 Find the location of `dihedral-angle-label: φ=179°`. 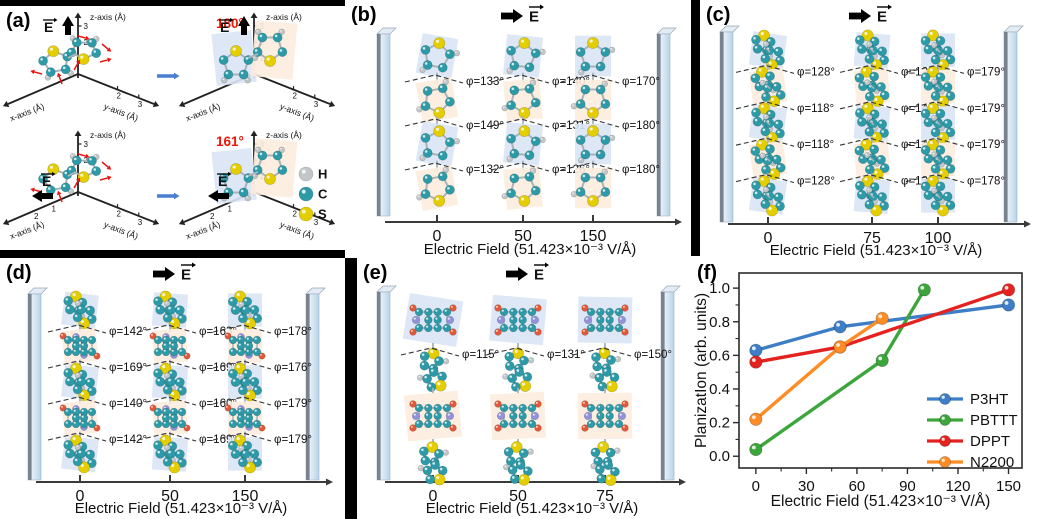

dihedral-angle-label: φ=179° is located at coordinates (293, 404).